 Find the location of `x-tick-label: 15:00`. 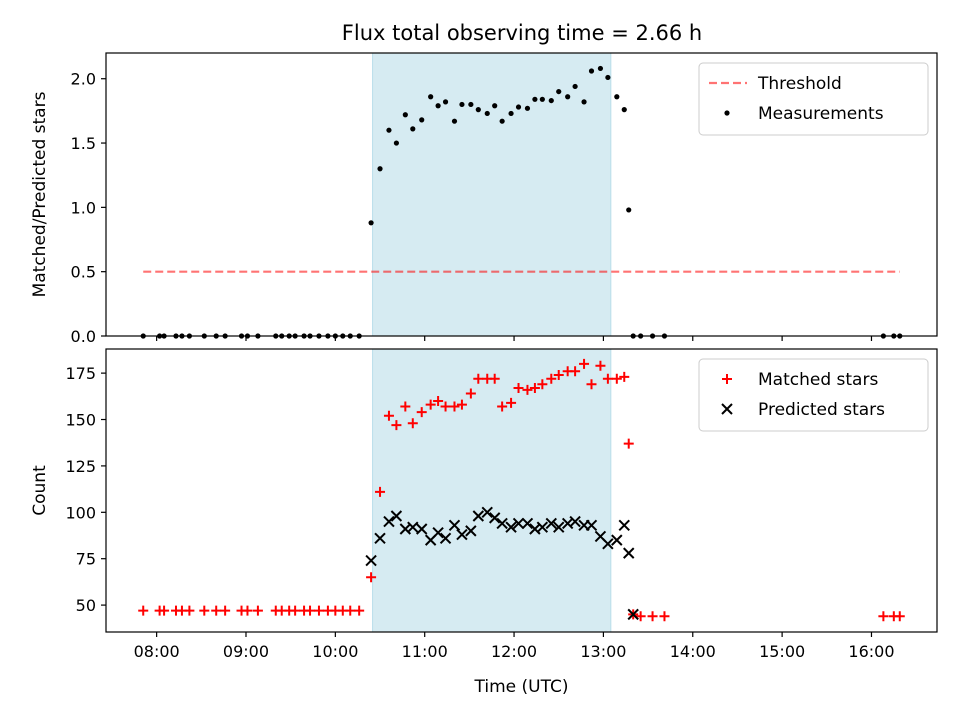

x-tick-label: 15:00 is located at coordinates (782, 651).